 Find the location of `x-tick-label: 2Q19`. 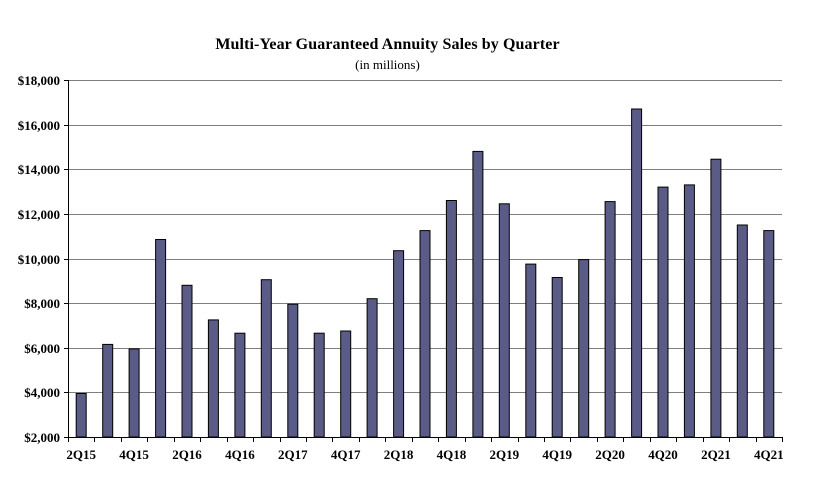

x-tick-label: 2Q19 is located at coordinates (504, 454).